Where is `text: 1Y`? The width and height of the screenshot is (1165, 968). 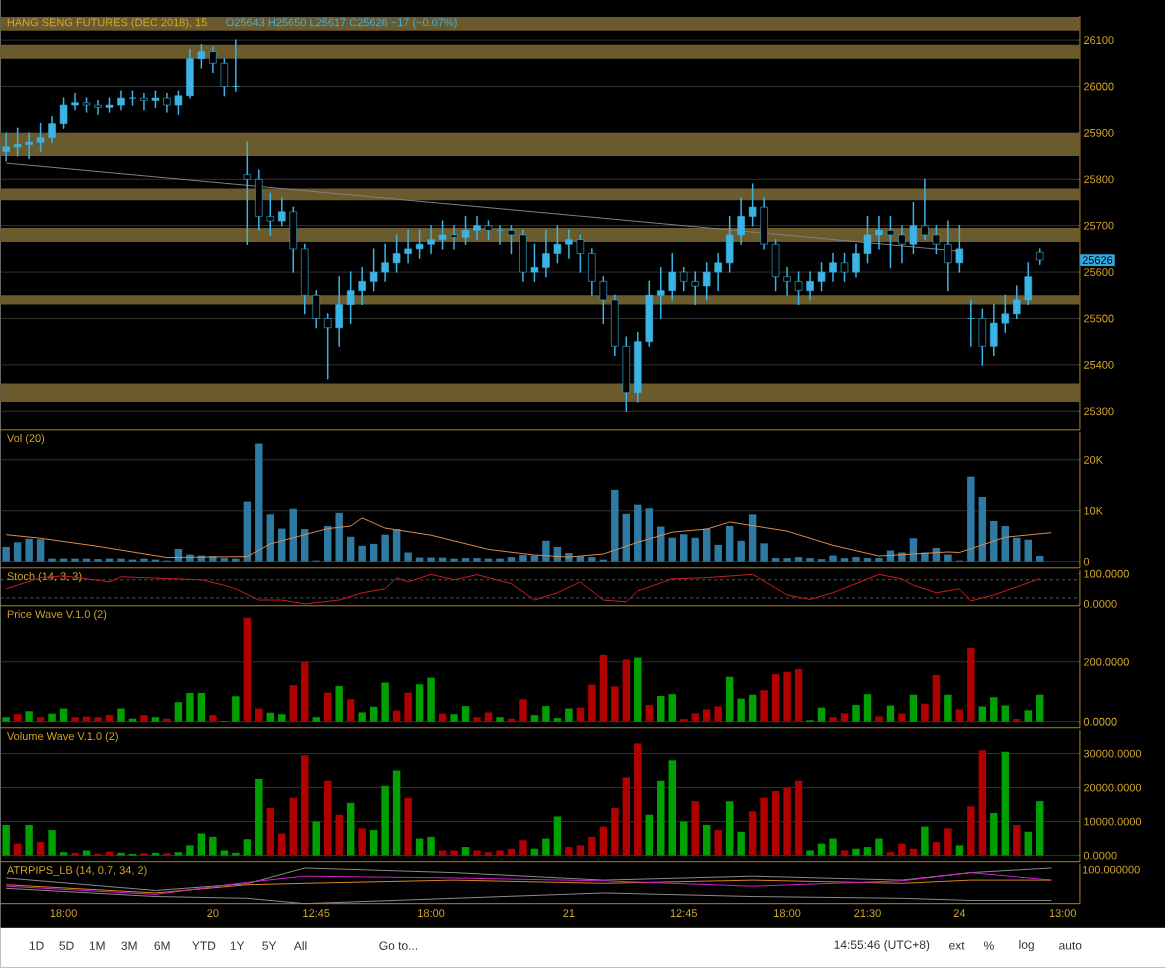 text: 1Y is located at coordinates (237, 945).